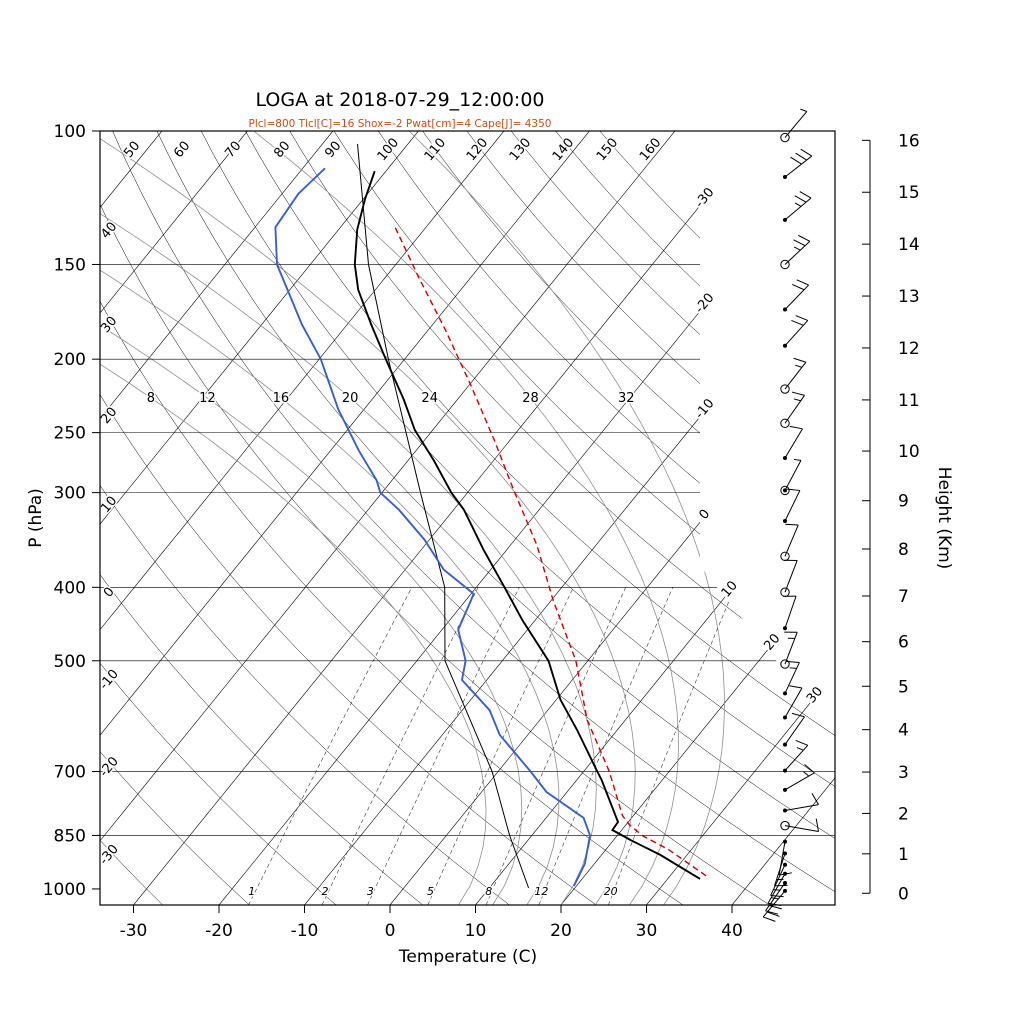  Describe the element at coordinates (64, 890) in the screenshot. I see `svg-text: 1000` at that location.